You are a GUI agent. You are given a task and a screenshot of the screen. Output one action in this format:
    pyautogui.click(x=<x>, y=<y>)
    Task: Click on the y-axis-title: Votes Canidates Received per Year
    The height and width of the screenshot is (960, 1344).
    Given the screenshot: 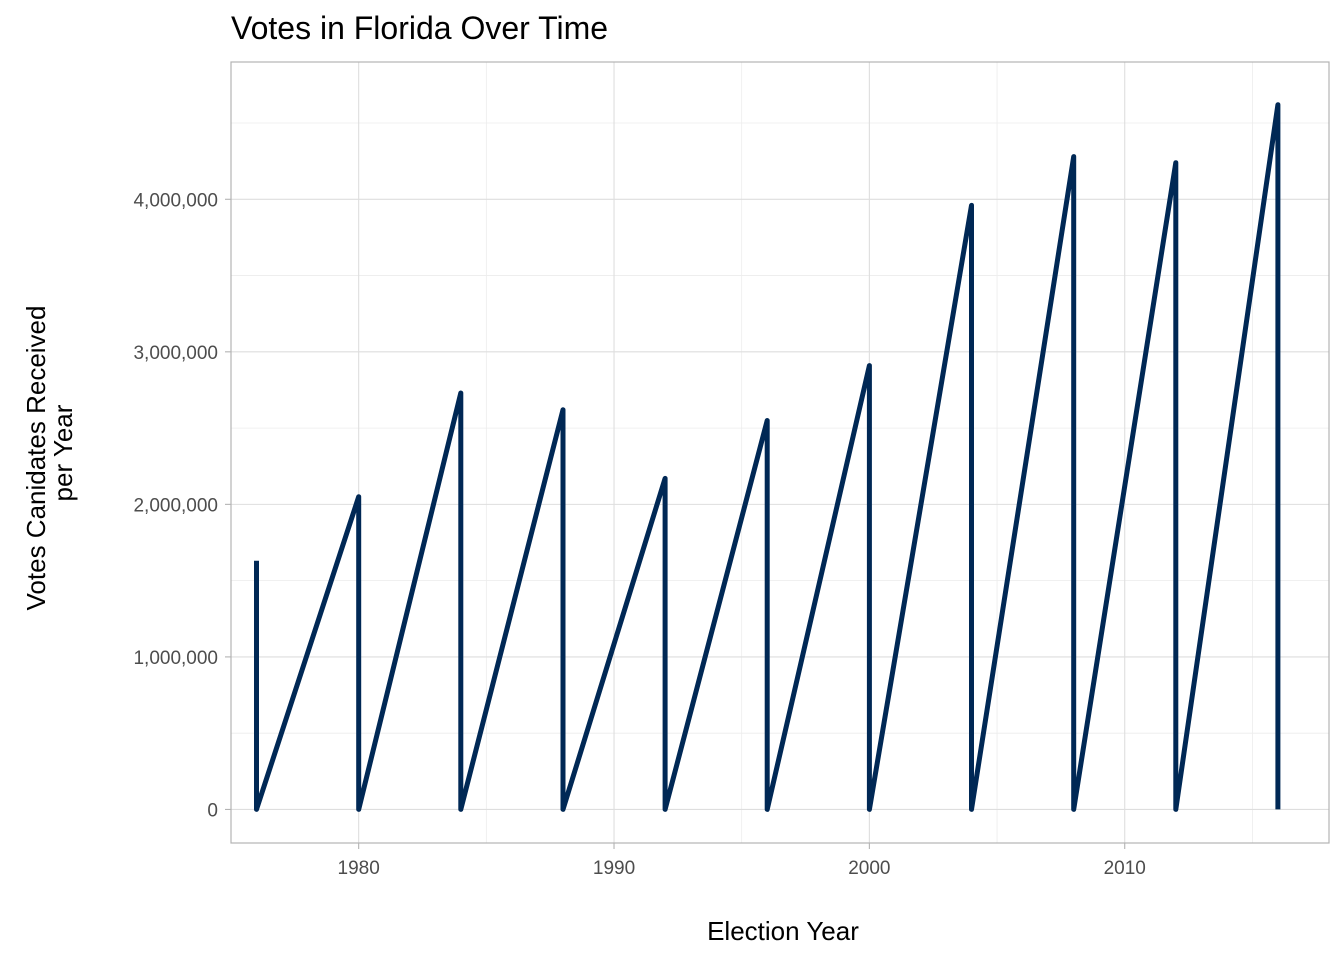 What is the action you would take?
    pyautogui.click(x=49, y=458)
    